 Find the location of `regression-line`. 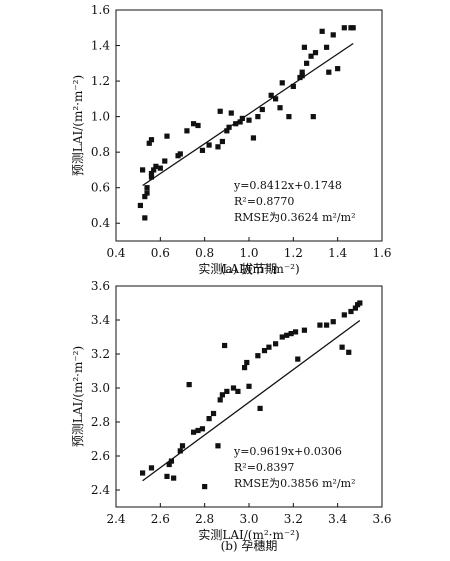

regression-line is located at coordinates (251, 400).